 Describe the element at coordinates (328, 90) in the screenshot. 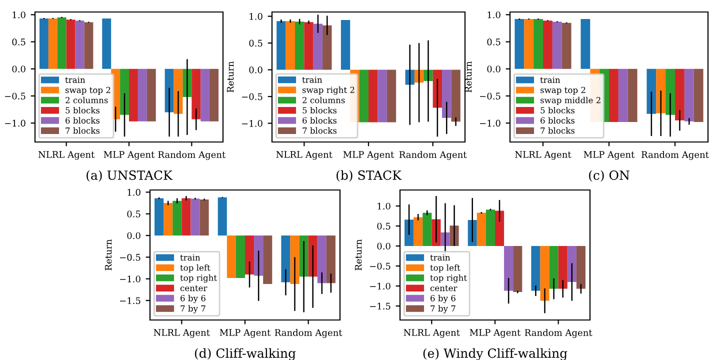

I see `legend-label: swap right 2` at that location.